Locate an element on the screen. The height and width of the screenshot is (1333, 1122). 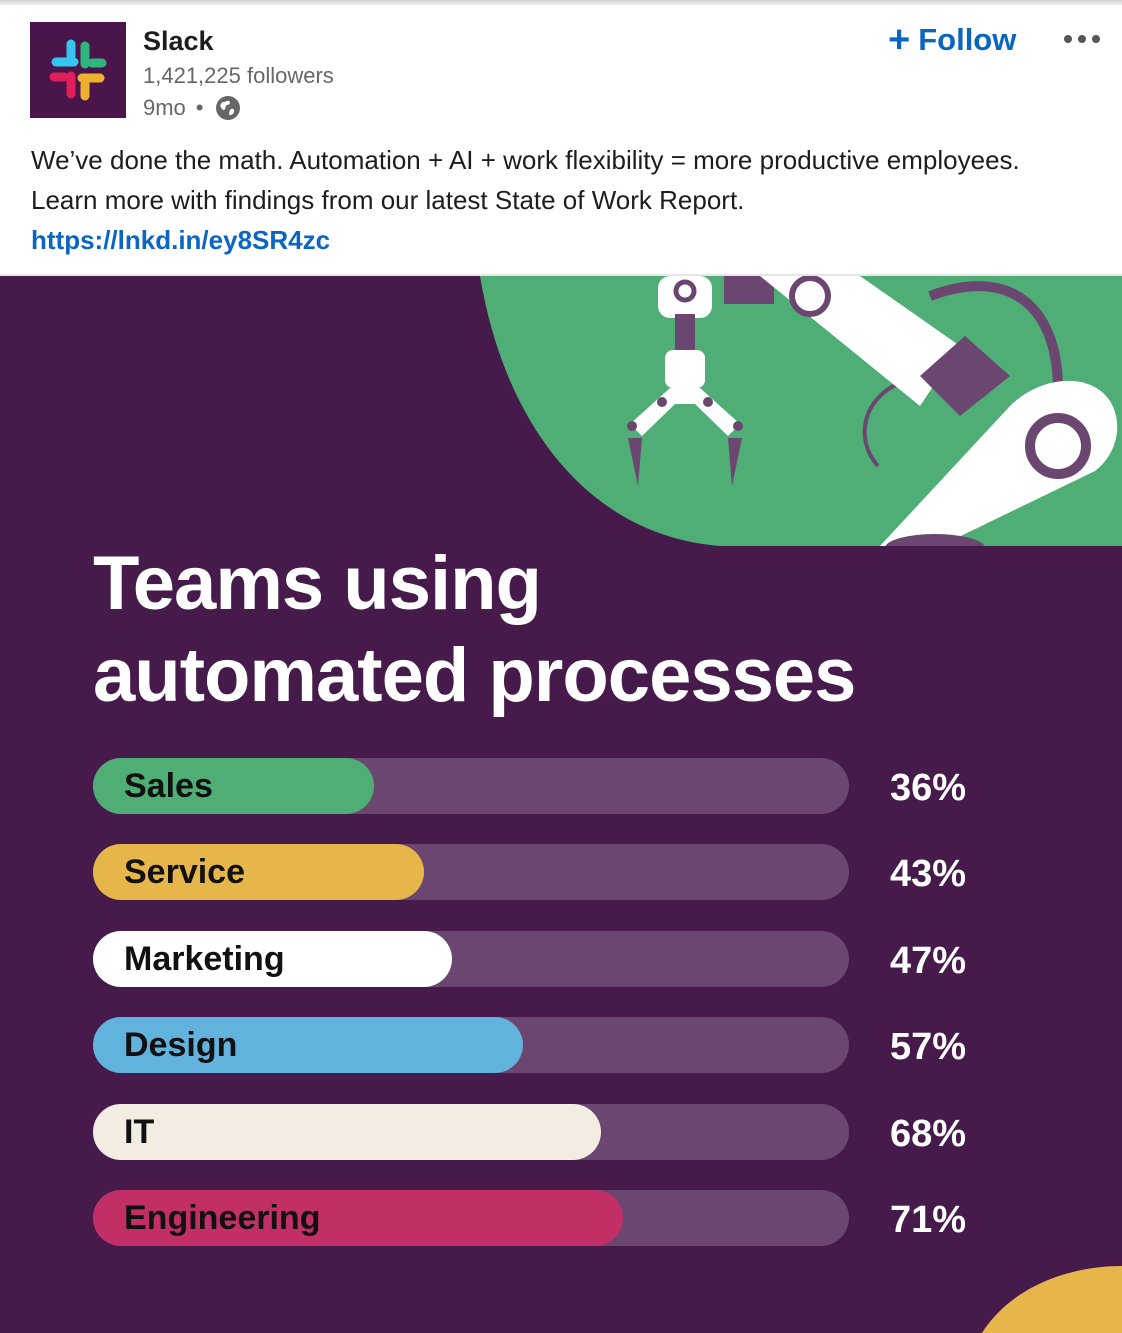
bar-row-sales: Sales 36% is located at coordinates (543, 786).